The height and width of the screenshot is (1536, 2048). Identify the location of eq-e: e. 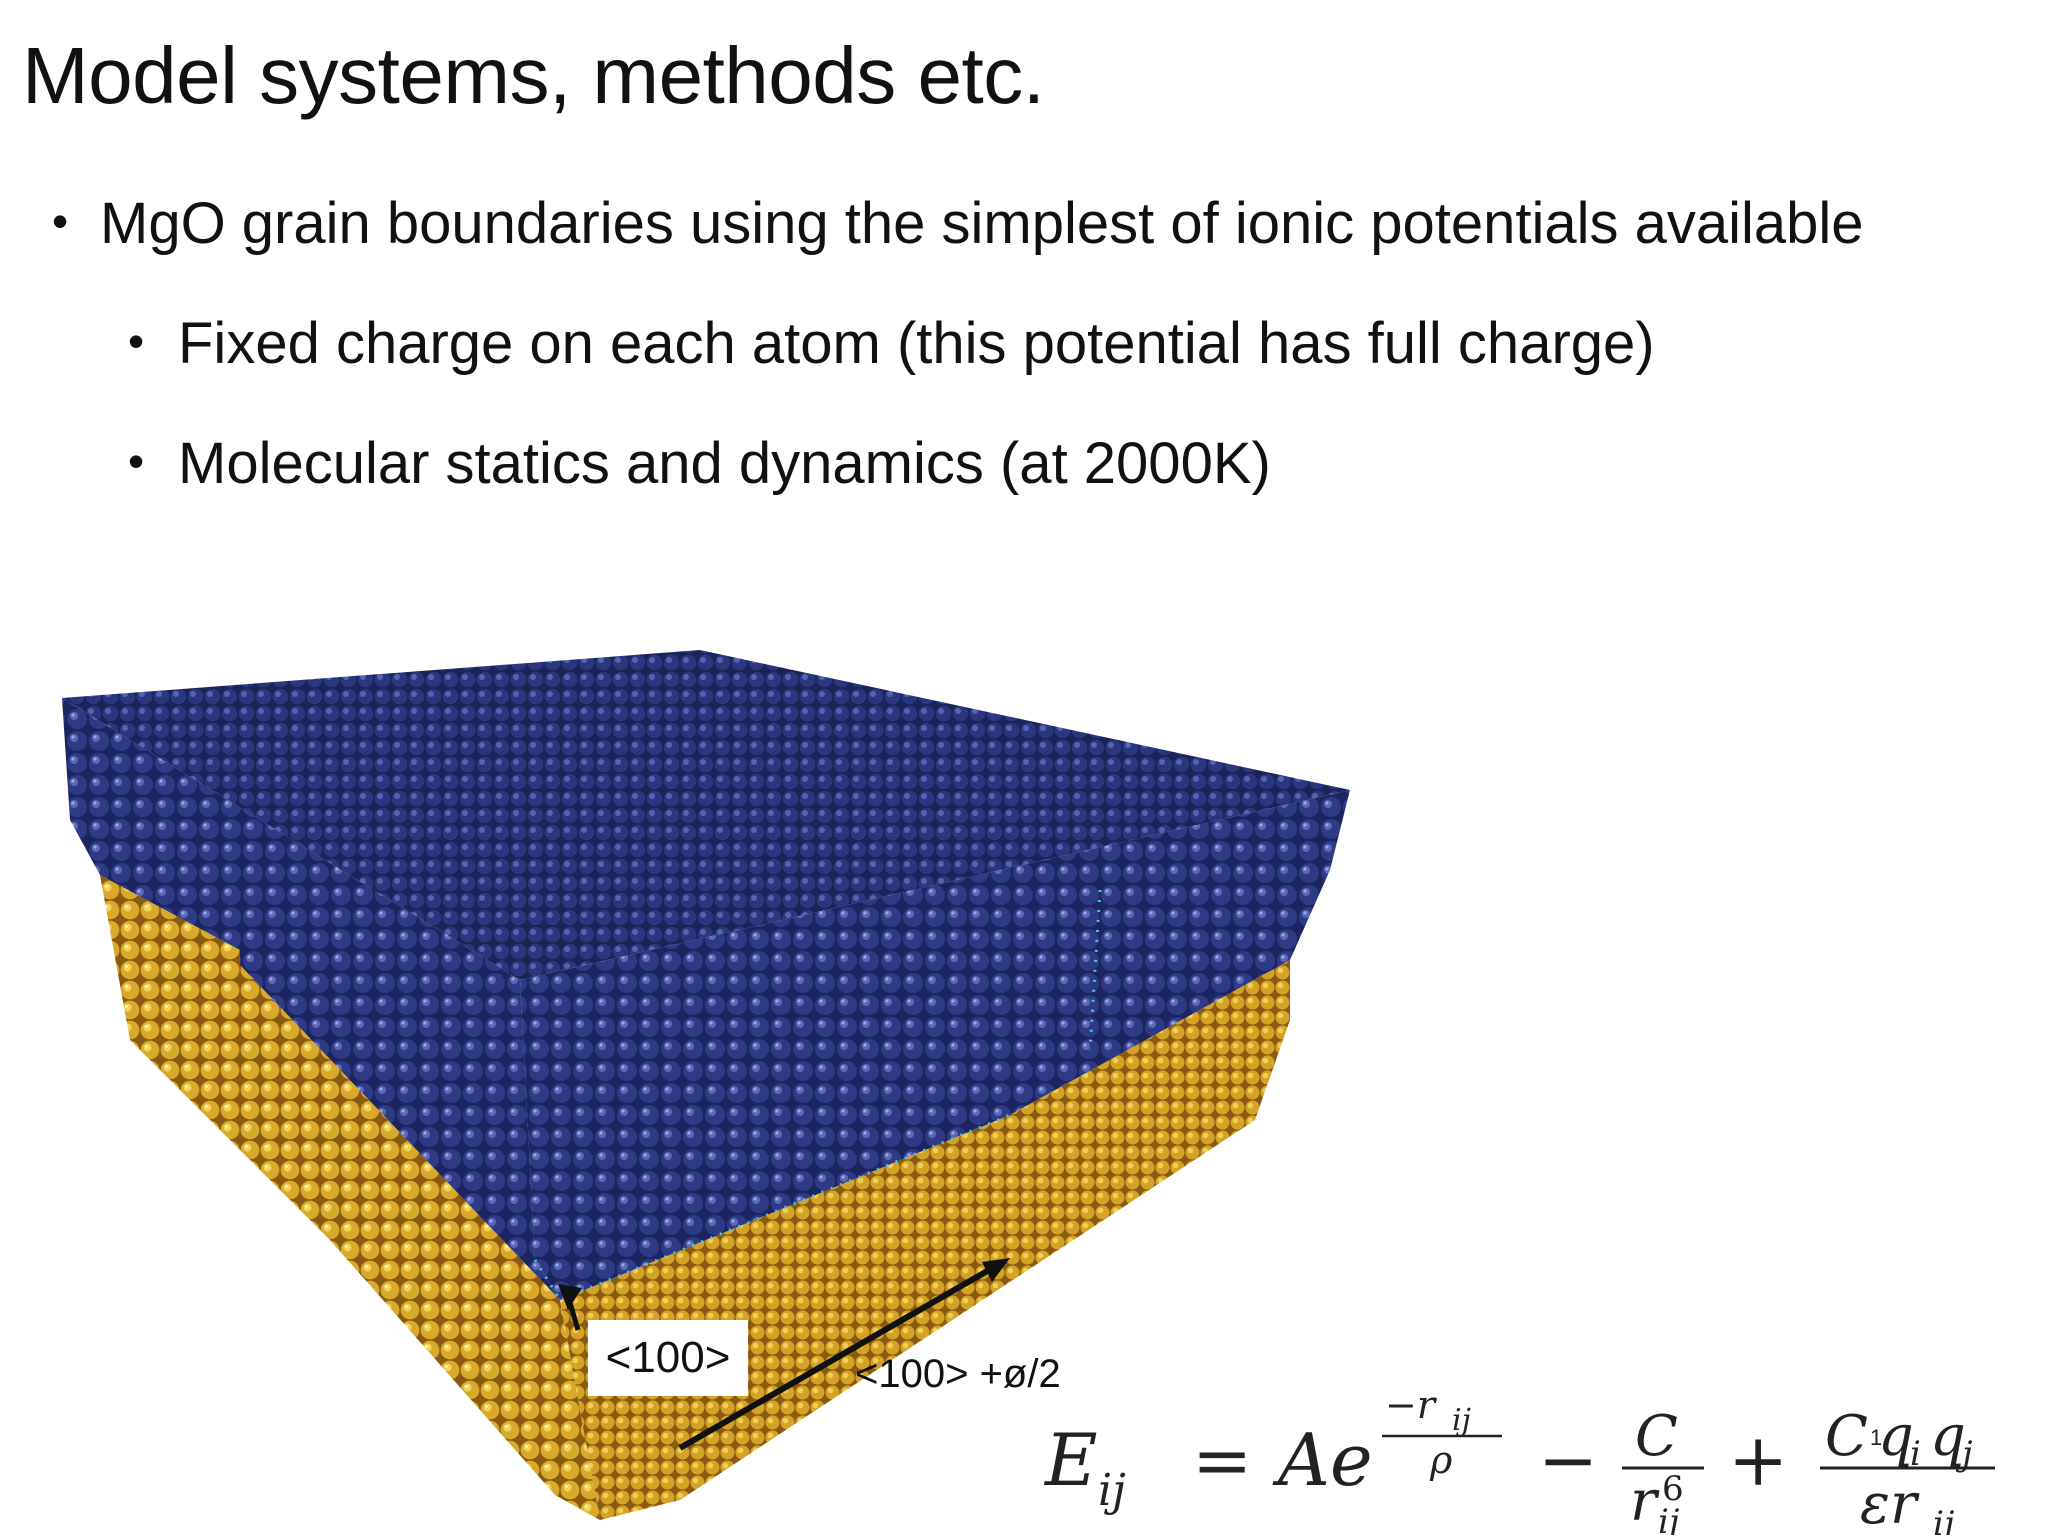
(1351, 1460).